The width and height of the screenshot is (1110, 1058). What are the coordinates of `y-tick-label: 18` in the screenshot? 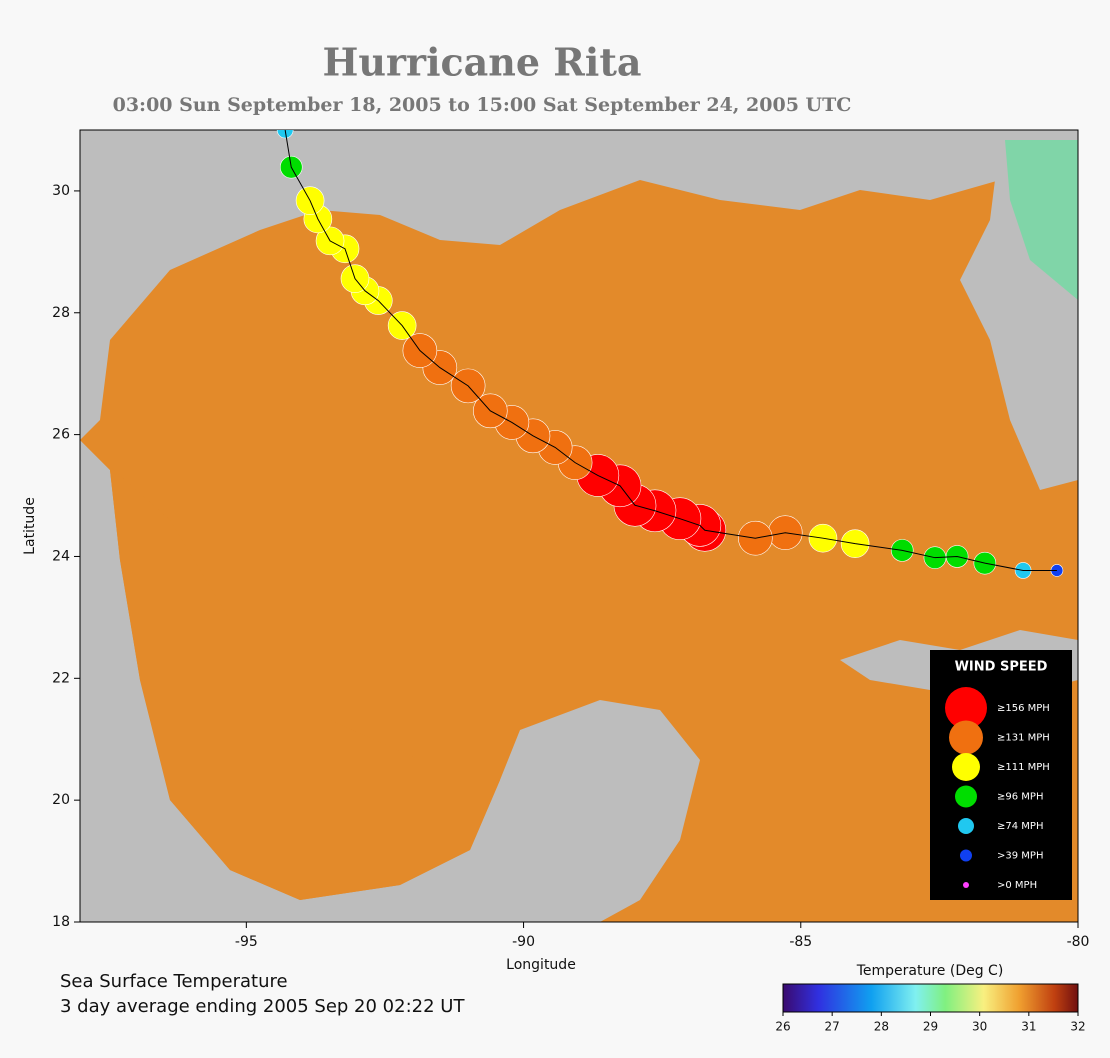 It's located at (61, 922).